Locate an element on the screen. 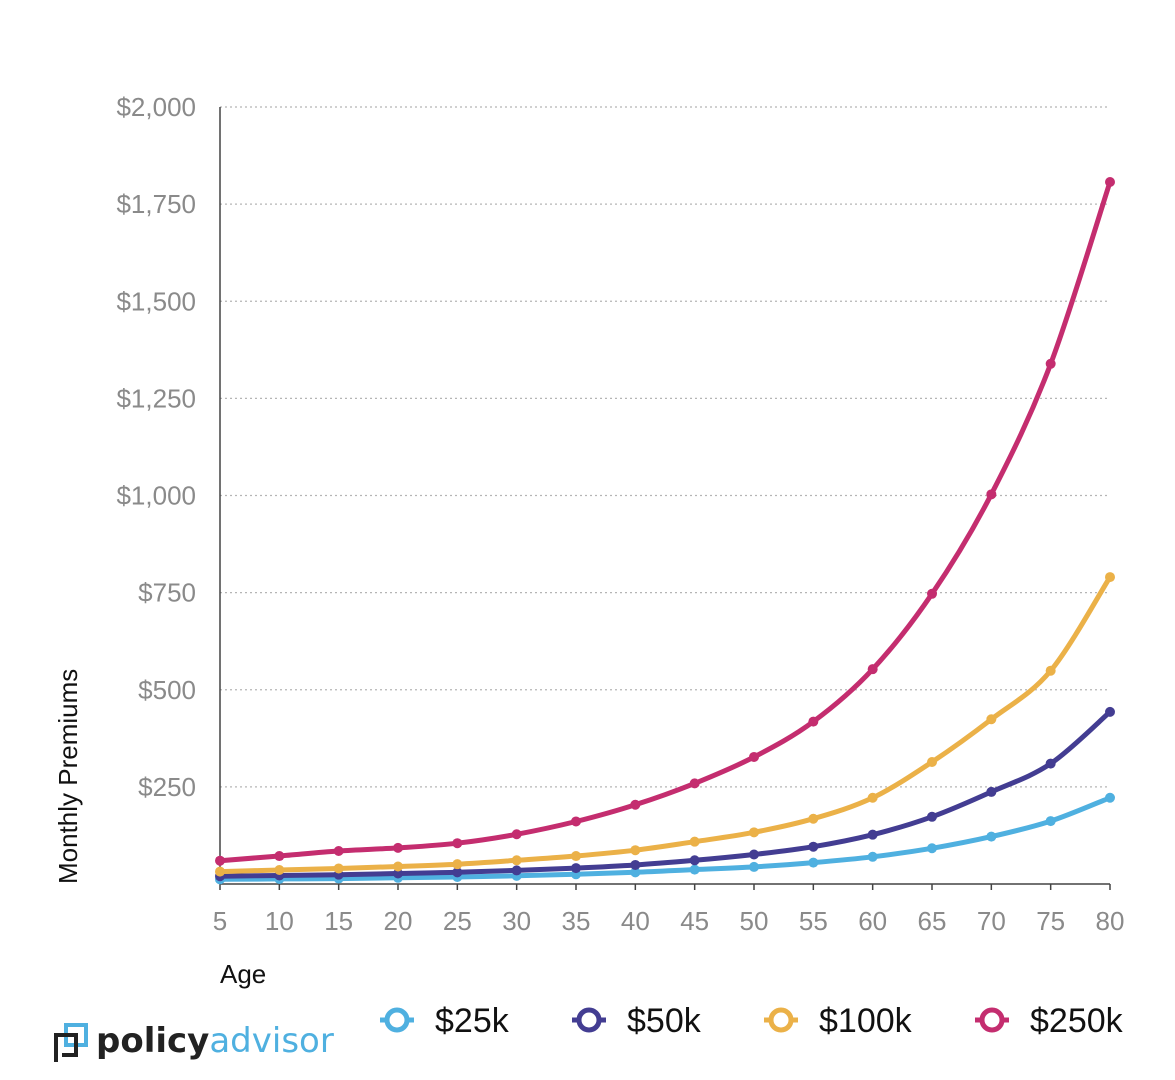 The image size is (1175, 1080). legend-item: $250k is located at coordinates (1049, 1021).